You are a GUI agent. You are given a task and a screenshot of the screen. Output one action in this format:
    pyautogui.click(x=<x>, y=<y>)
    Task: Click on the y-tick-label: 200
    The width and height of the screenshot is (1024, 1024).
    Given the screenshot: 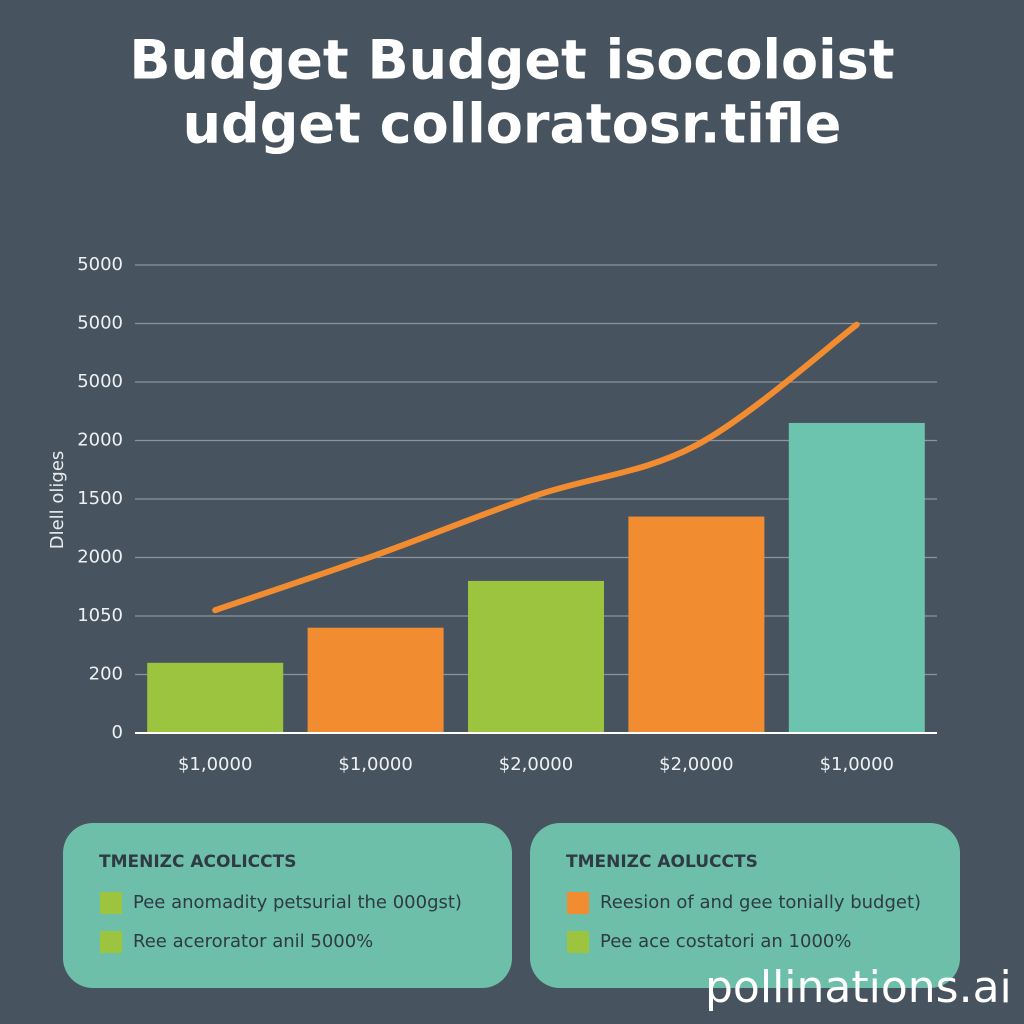 What is the action you would take?
    pyautogui.click(x=106, y=674)
    